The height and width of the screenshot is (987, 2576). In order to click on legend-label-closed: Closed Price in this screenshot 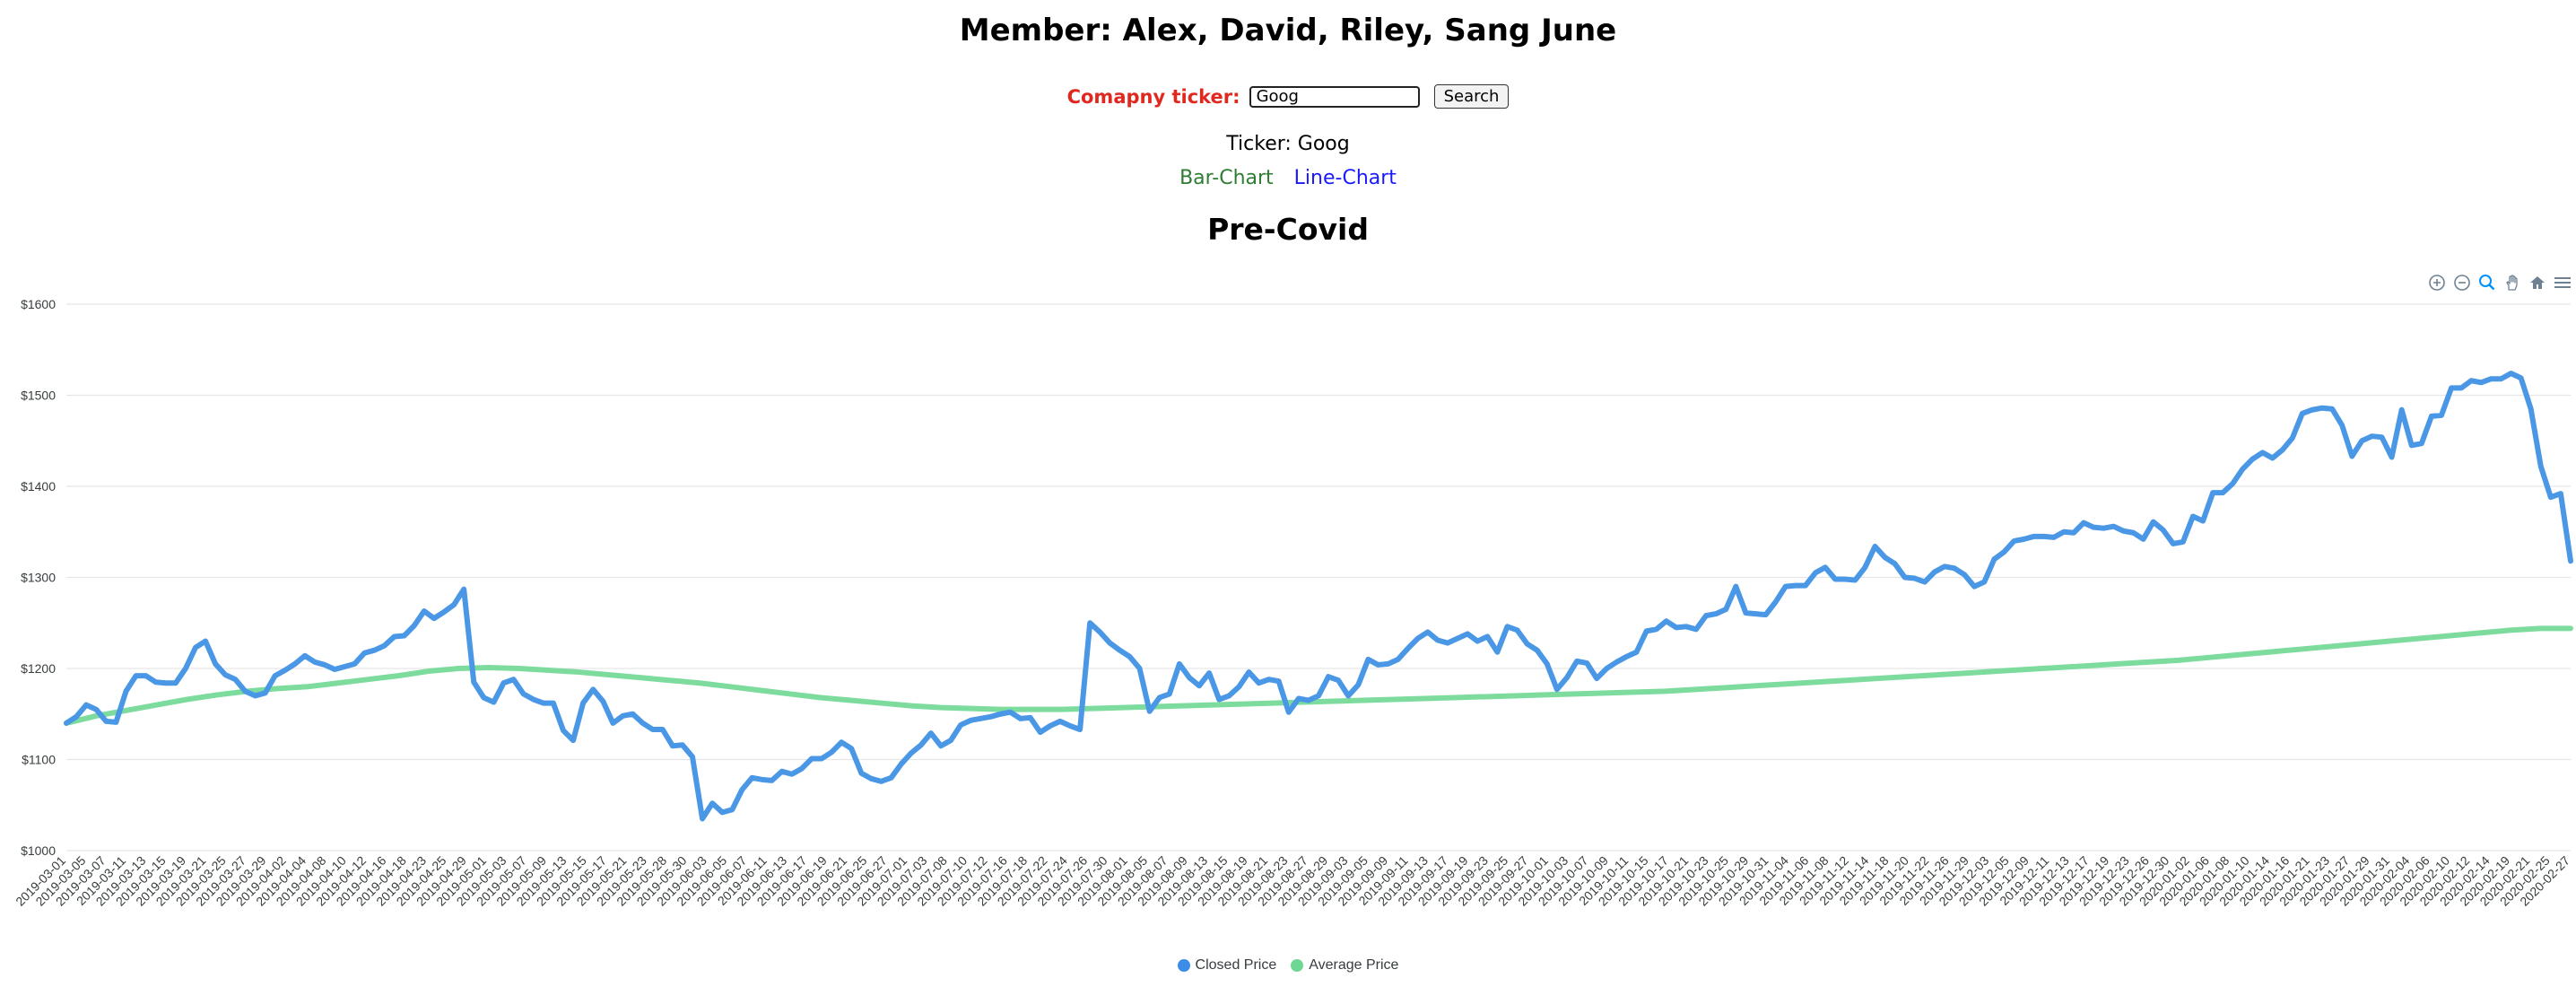, I will do `click(1236, 965)`.